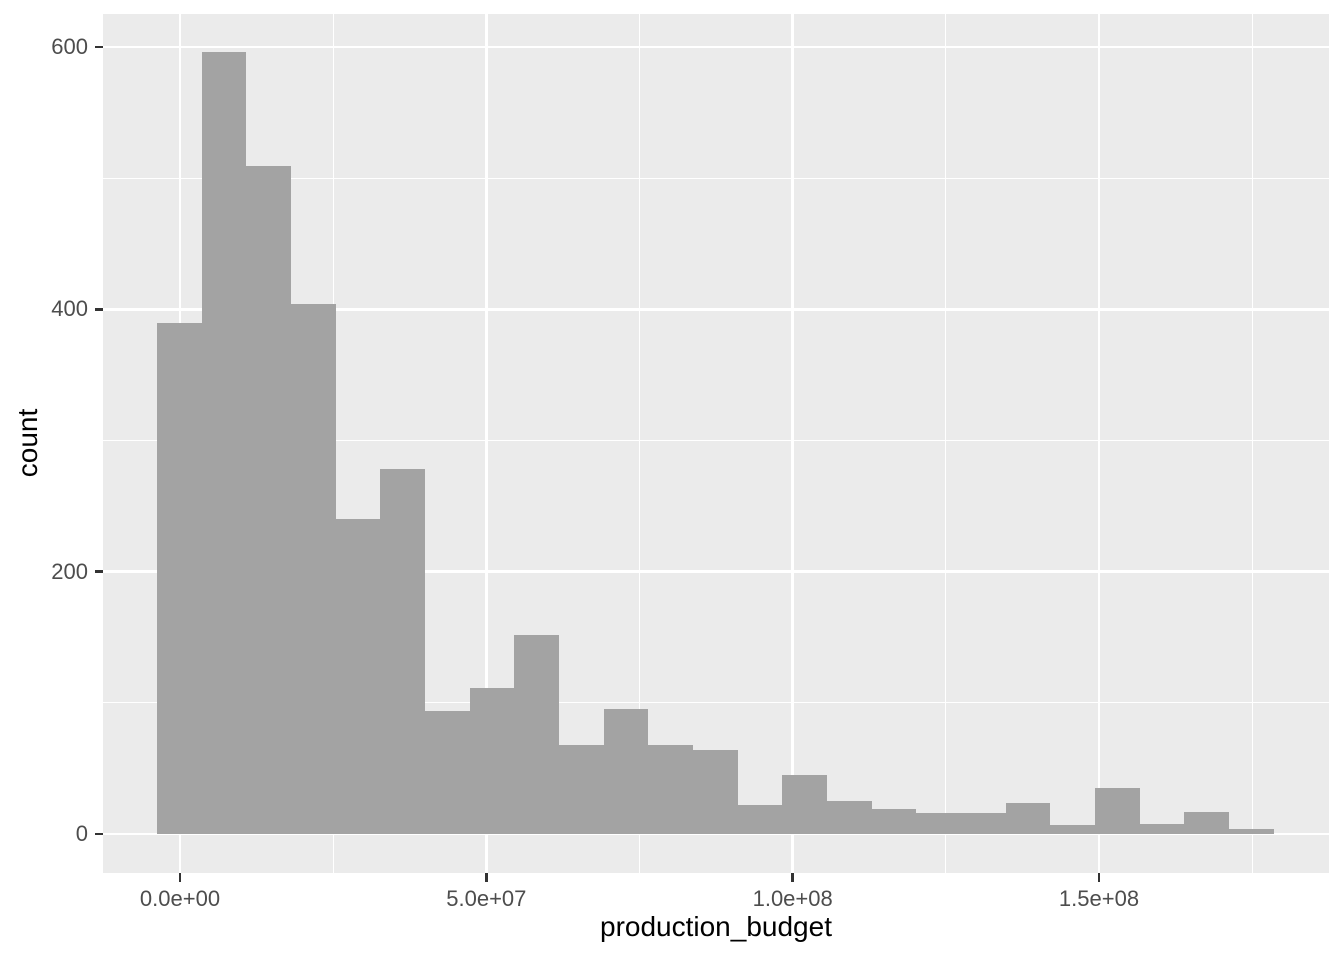 The width and height of the screenshot is (1344, 960). Describe the element at coordinates (792, 898) in the screenshot. I see `x-tick-label: 1.0e+08` at that location.